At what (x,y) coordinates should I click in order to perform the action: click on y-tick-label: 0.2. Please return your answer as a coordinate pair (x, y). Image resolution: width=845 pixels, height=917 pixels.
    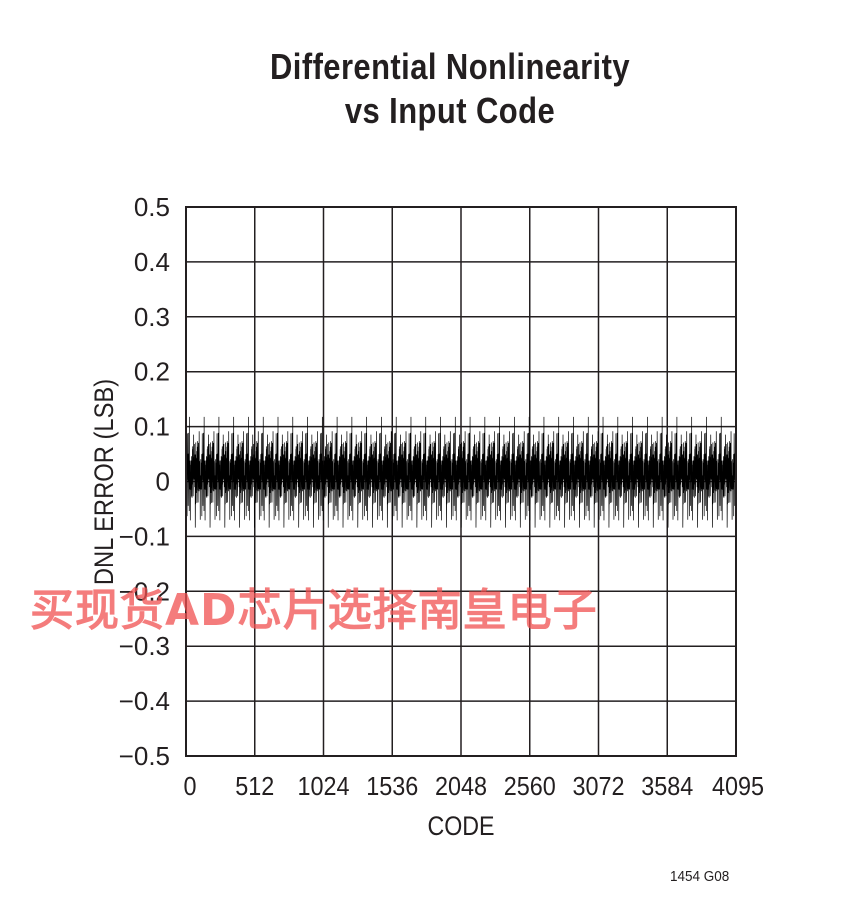
    Looking at the image, I should click on (152, 372).